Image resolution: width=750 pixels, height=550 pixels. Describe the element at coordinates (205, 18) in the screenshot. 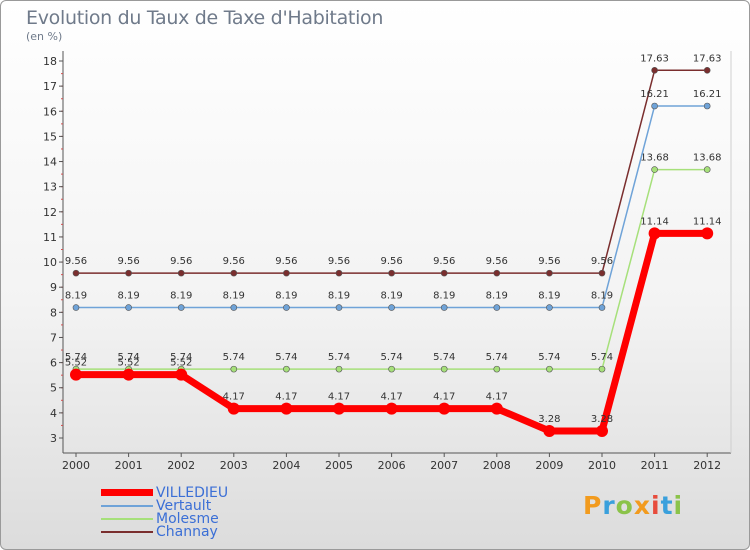

I see `chart-title: Evolution du Taux de Taxe d'Habitation` at that location.